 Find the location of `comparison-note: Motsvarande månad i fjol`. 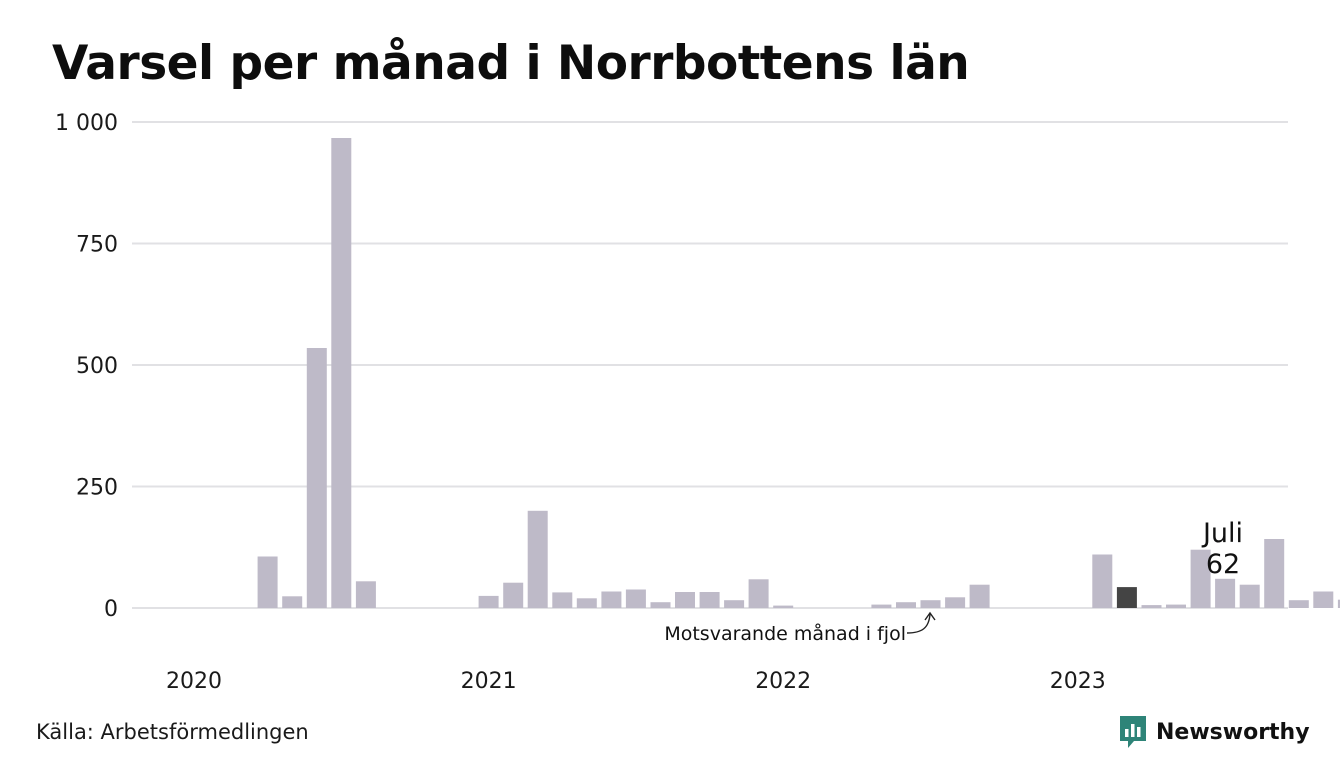

comparison-note: Motsvarande månad i fjol is located at coordinates (785, 633).